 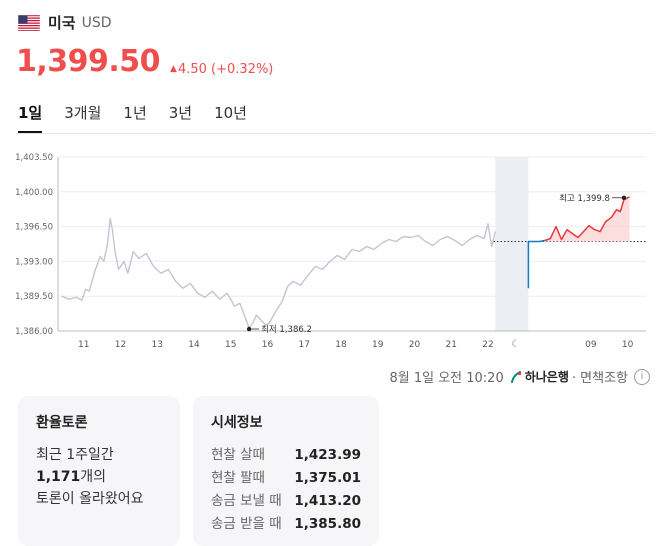 What do you see at coordinates (34, 332) in the screenshot?
I see `y-tick-label: 1,386.00` at bounding box center [34, 332].